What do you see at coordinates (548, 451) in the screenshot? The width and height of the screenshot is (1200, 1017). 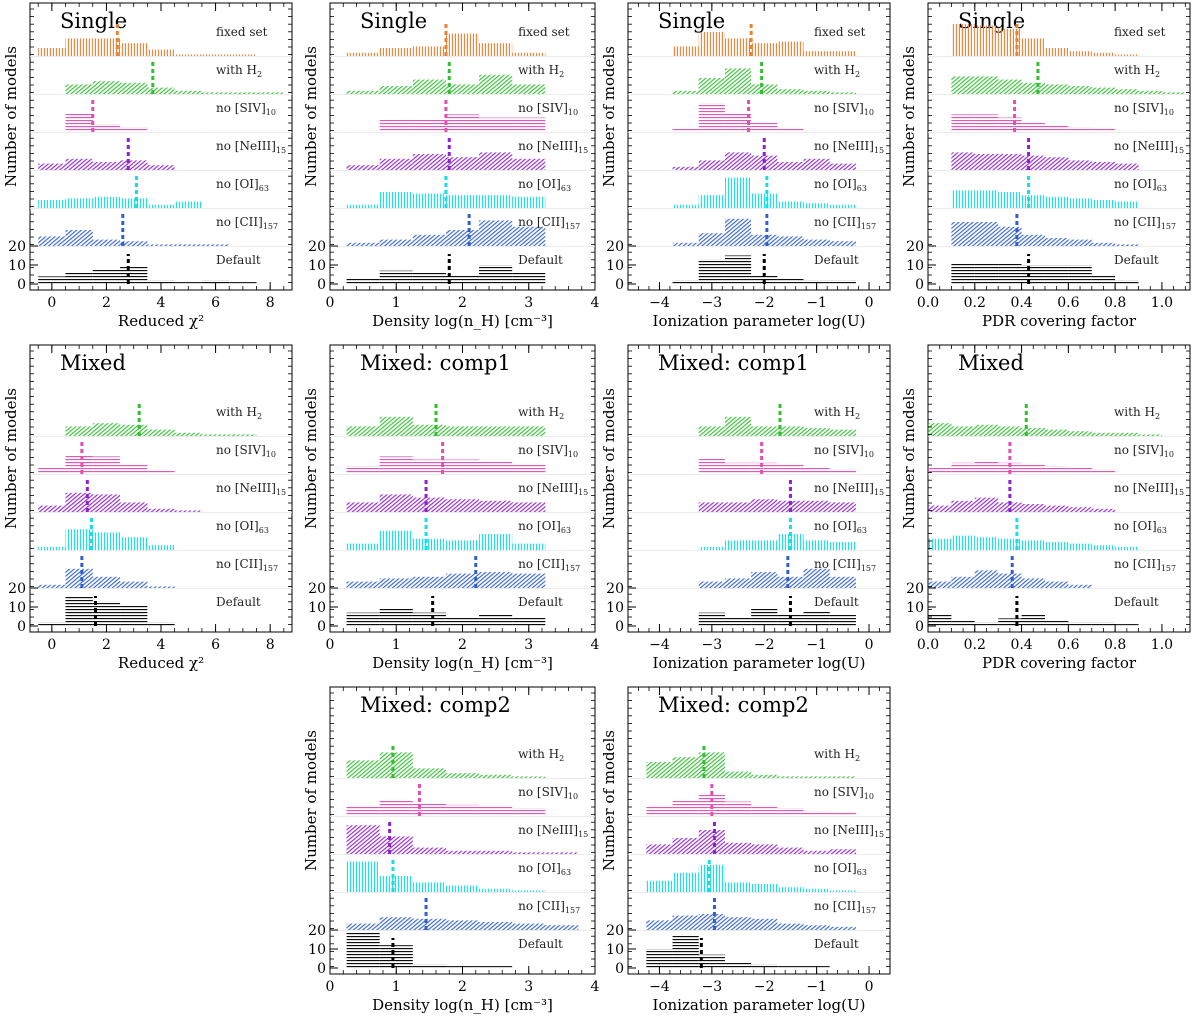 I see `row-label: no [SIV]10` at bounding box center [548, 451].